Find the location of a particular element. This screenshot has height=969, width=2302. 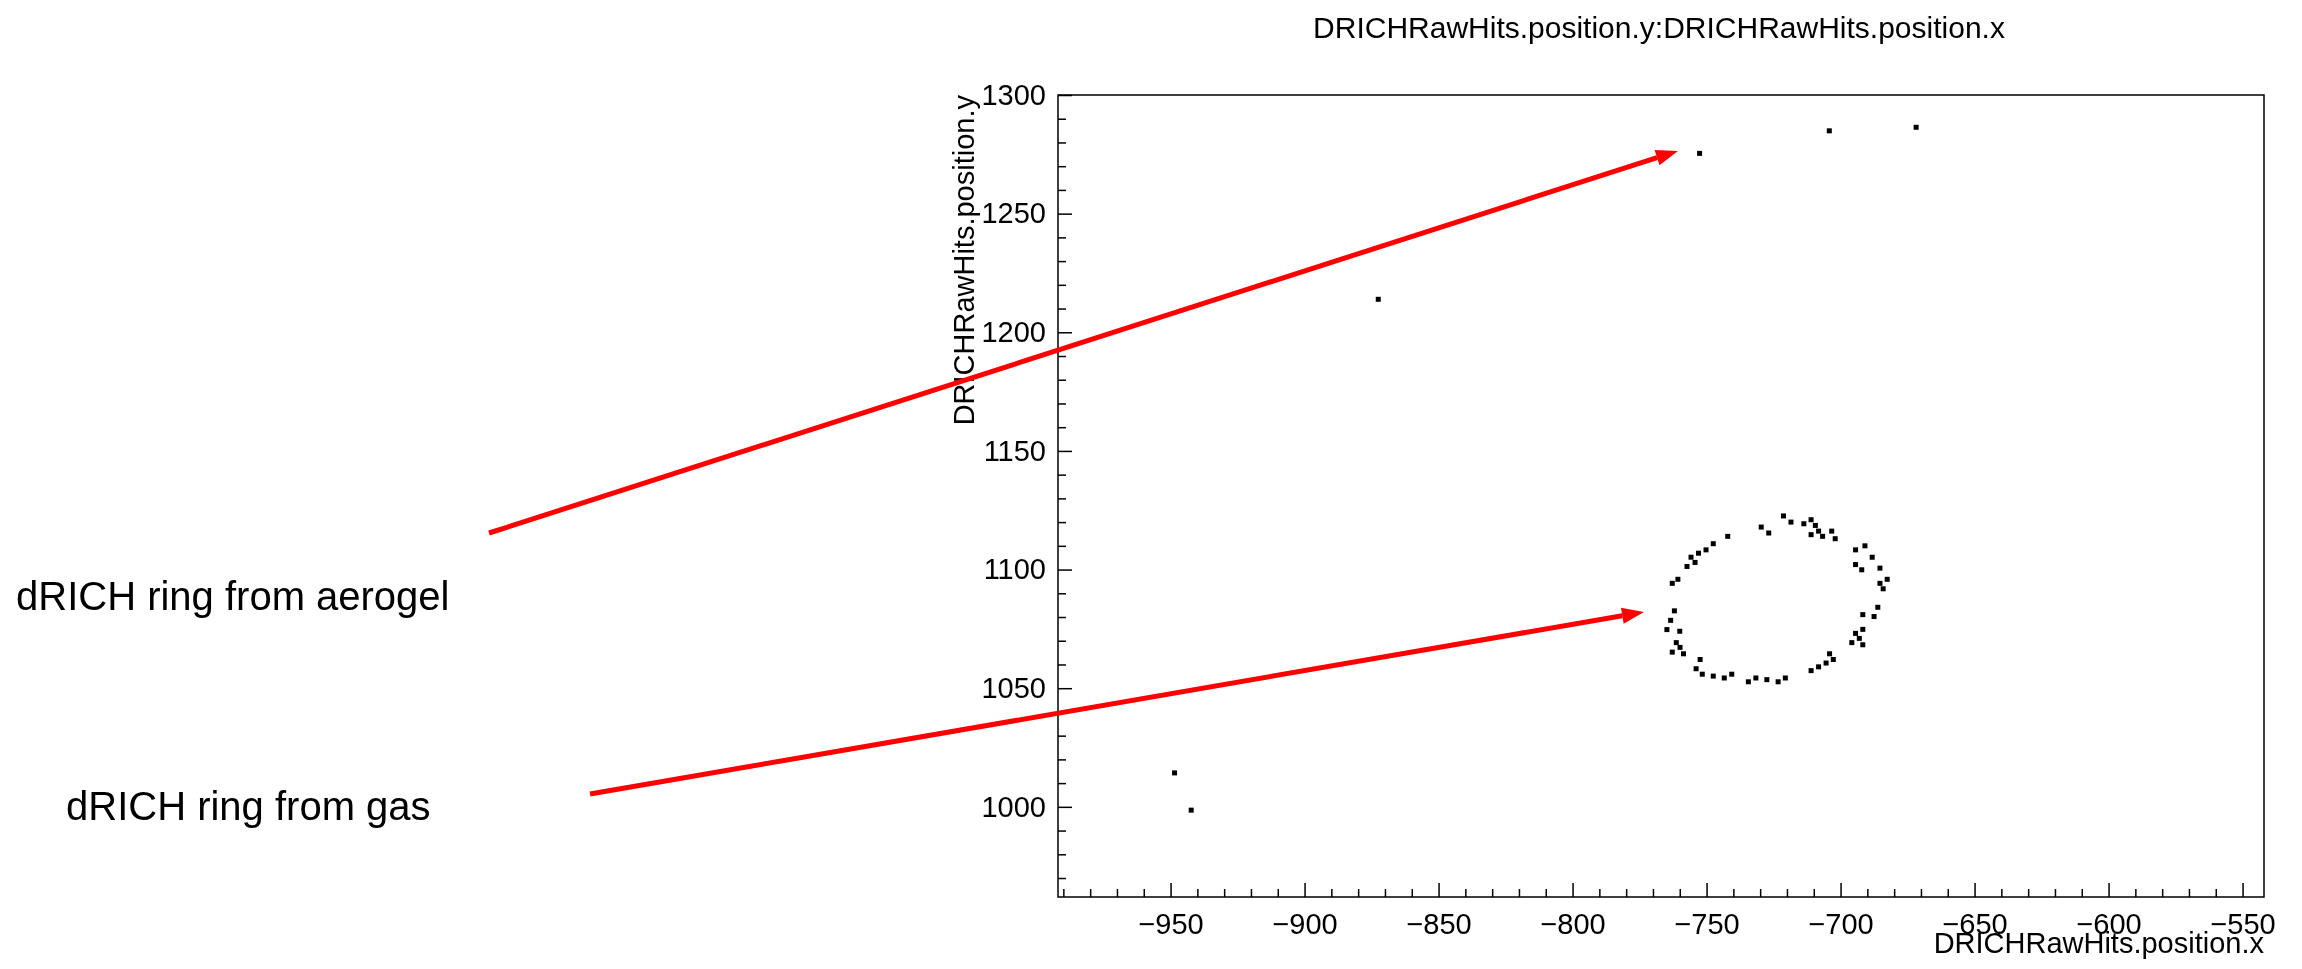

x-tick-label: −800 is located at coordinates (1573, 923).